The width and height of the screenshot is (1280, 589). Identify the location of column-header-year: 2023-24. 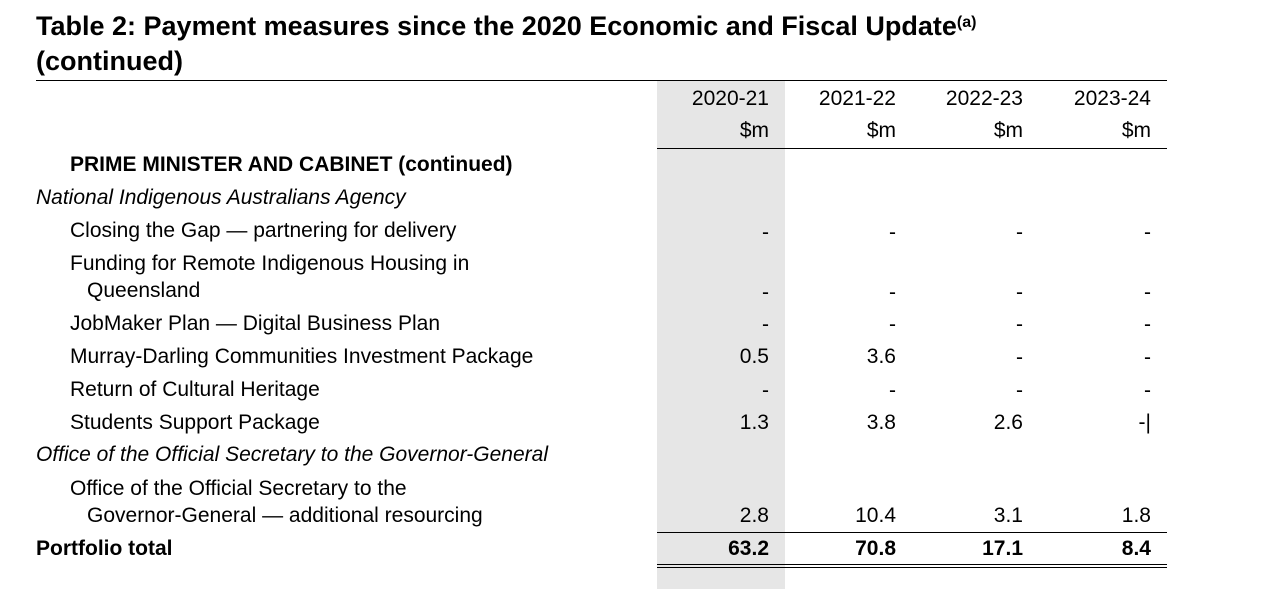
(1112, 98).